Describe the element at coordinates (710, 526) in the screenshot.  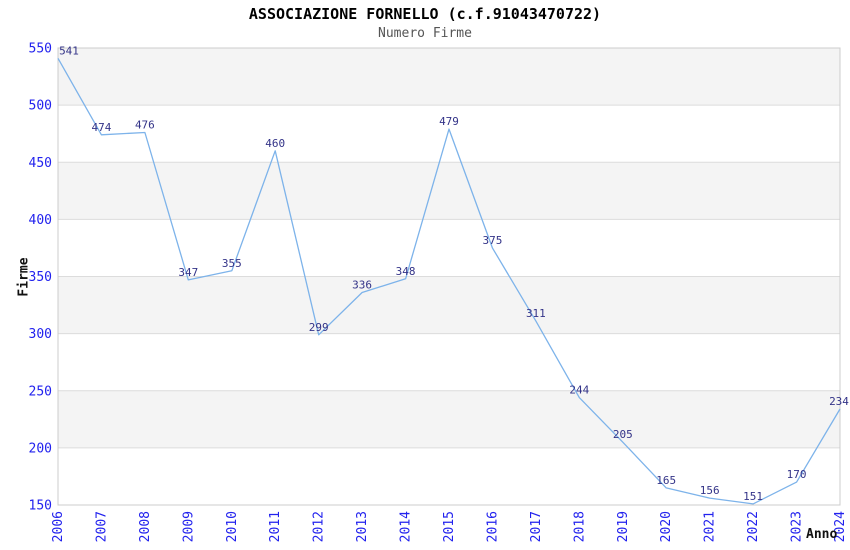
I see `x-tick-label: 2021` at that location.